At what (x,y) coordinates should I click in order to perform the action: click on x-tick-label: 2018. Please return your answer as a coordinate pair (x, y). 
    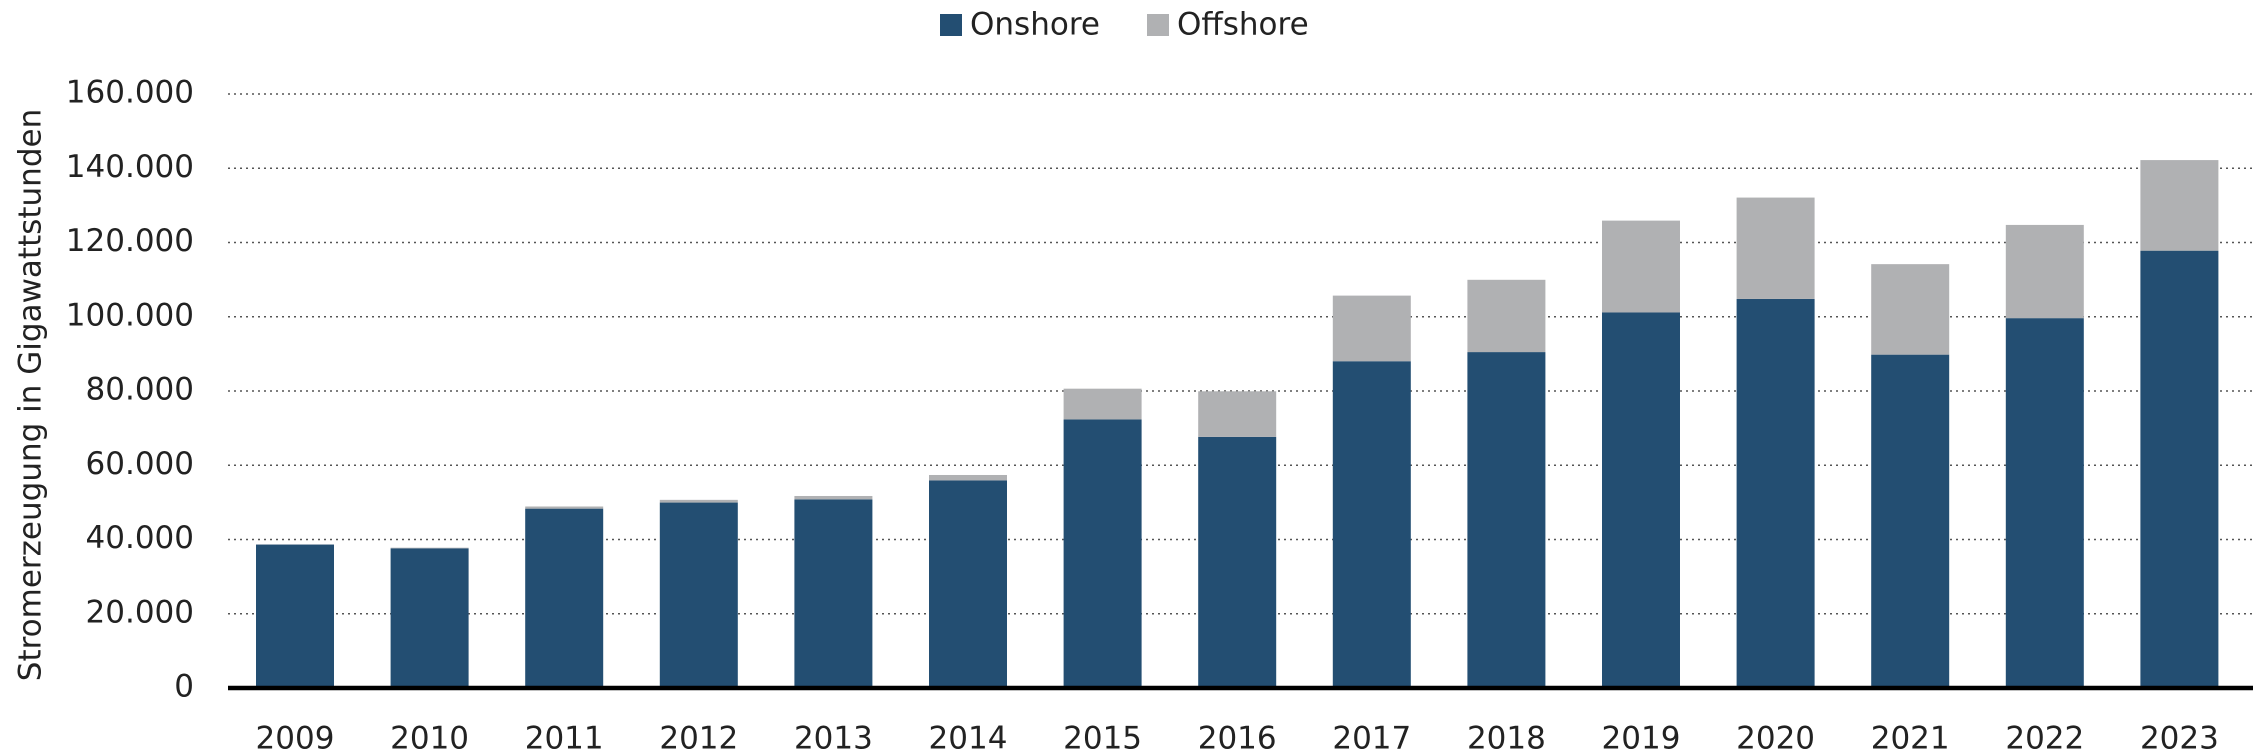
    Looking at the image, I should click on (1506, 738).